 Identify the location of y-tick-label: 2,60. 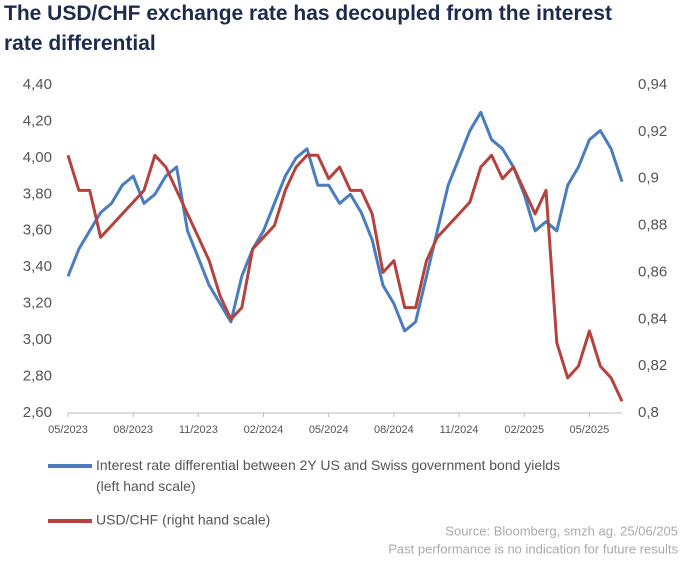
(37, 412).